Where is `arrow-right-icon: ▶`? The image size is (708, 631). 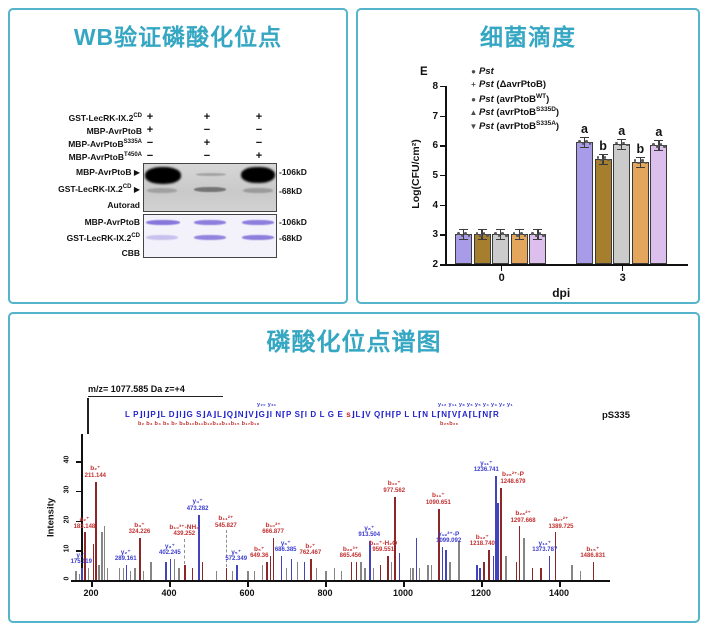 arrow-right-icon: ▶ is located at coordinates (136, 172).